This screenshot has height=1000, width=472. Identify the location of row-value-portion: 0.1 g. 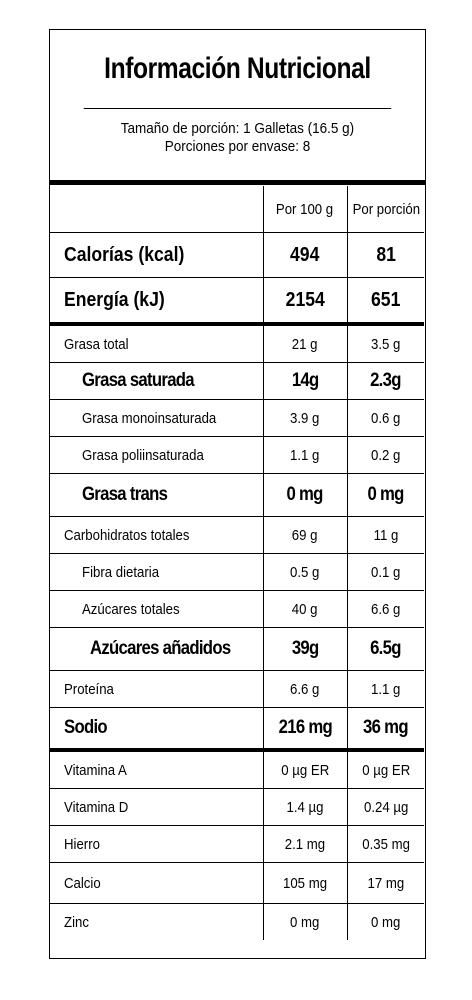
(385, 572).